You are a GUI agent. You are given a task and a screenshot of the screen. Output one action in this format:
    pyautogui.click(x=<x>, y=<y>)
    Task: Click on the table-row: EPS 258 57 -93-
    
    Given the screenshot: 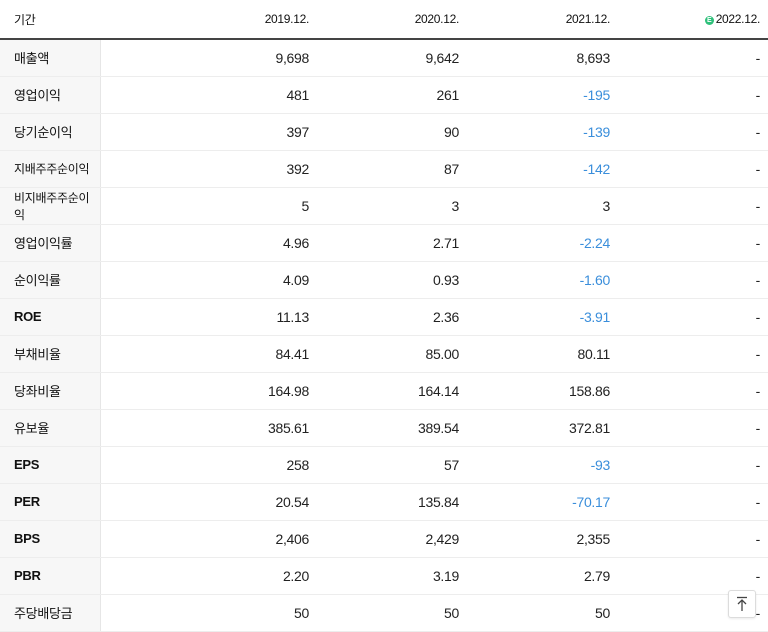 What is the action you would take?
    pyautogui.click(x=384, y=464)
    